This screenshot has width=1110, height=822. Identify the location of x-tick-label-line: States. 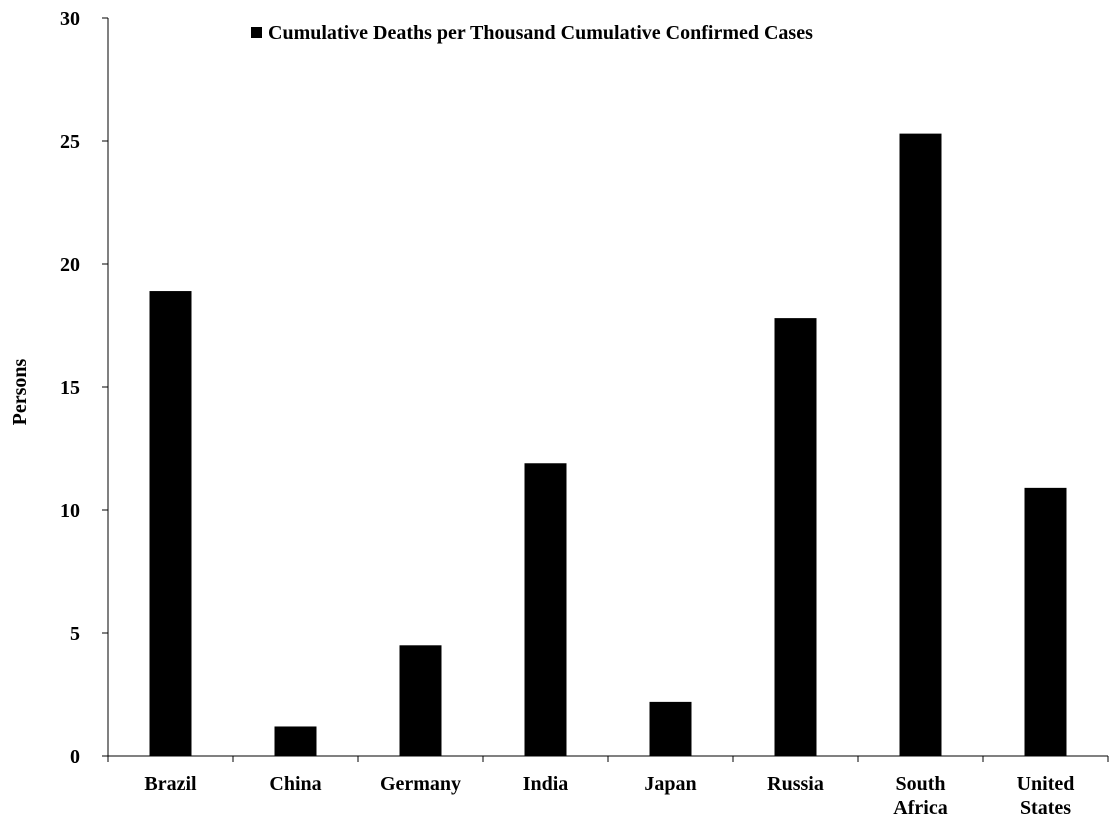
(1045, 808).